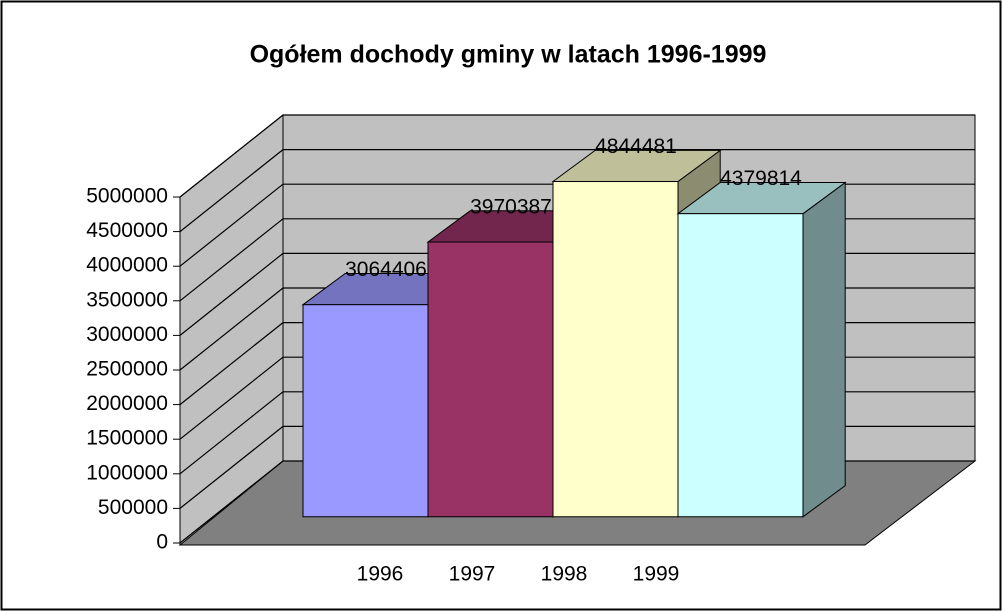 Image resolution: width=1002 pixels, height=611 pixels. Describe the element at coordinates (508, 55) in the screenshot. I see `chart-title: Ogółem dochody gminy w latach 1996-1999` at that location.